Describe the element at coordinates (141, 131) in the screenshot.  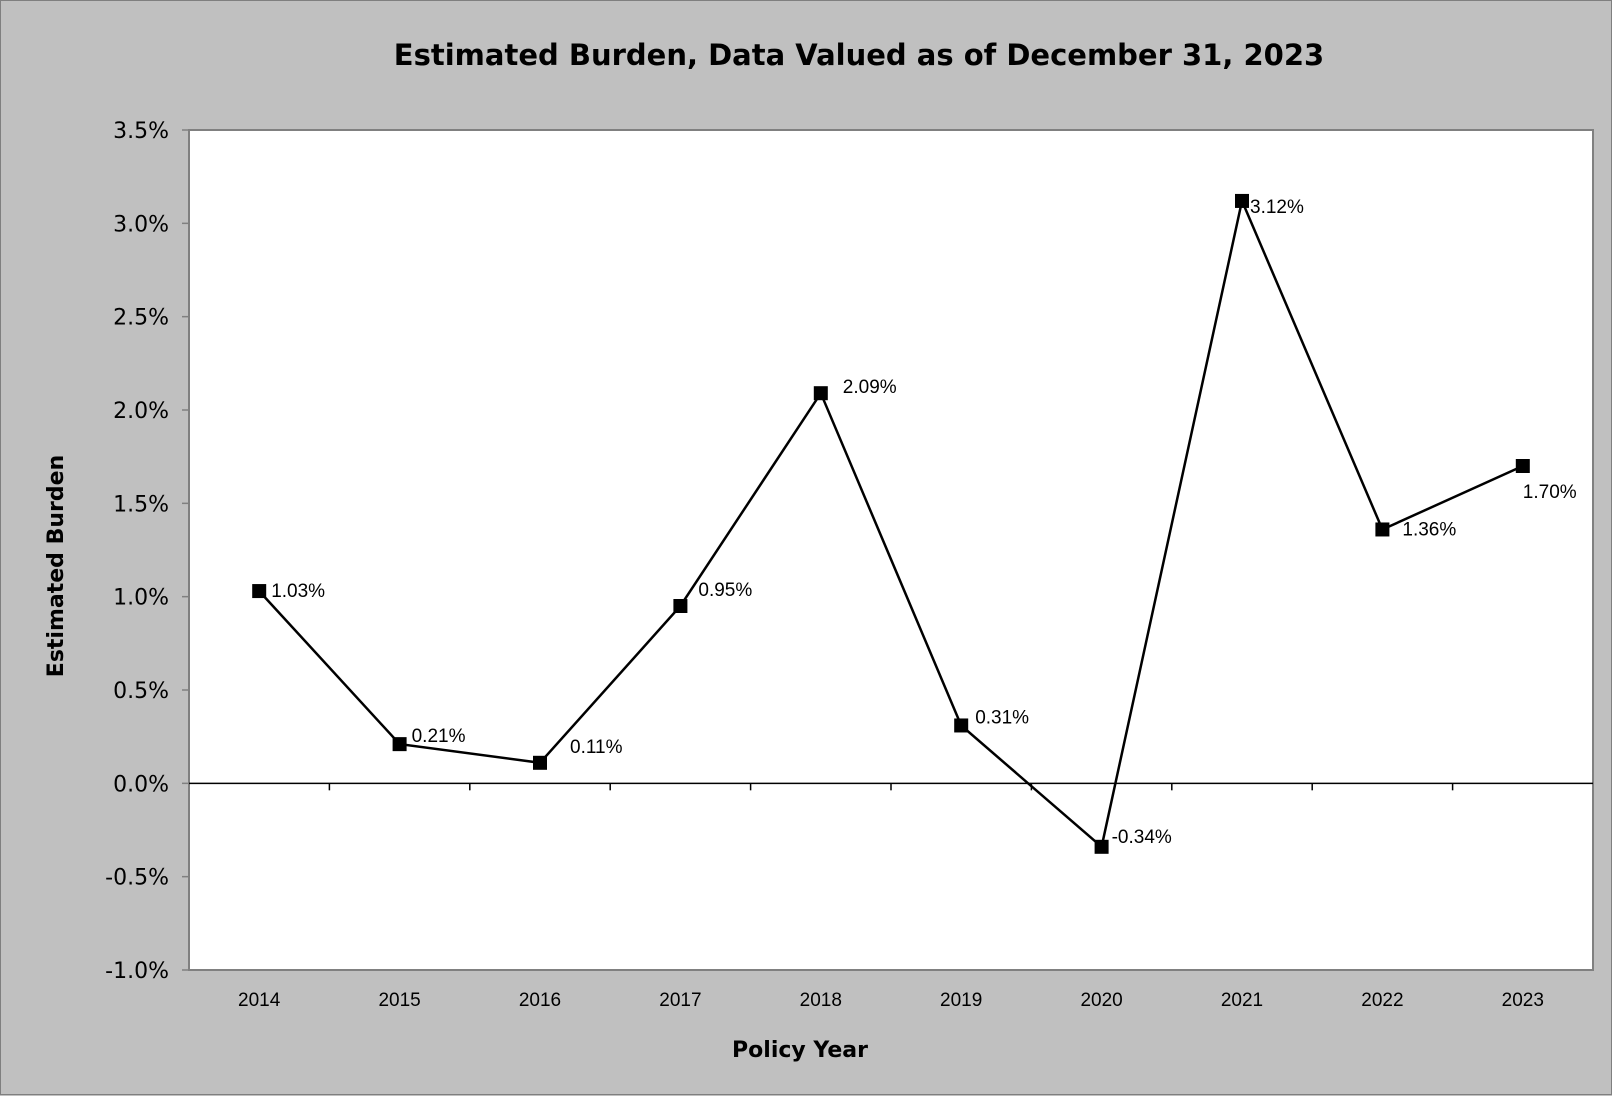
I see `y-tick-label: 3.5%` at that location.